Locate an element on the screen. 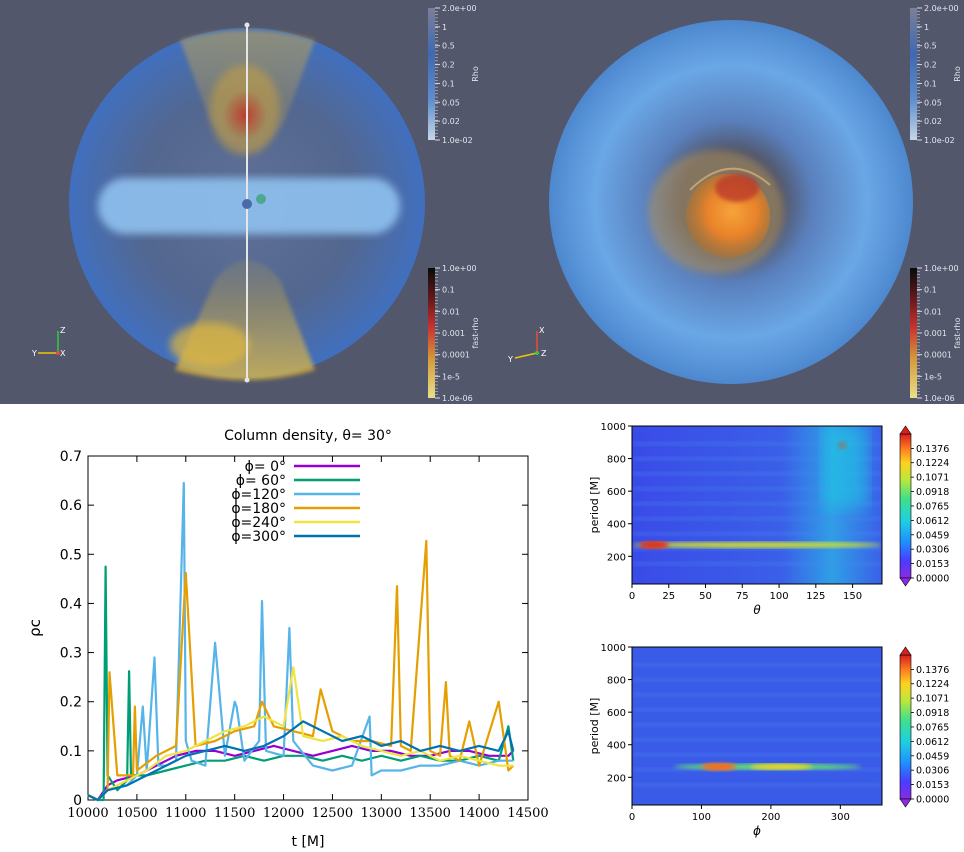 The image size is (964, 852). legend-label: ϕ= 60° is located at coordinates (261, 481).